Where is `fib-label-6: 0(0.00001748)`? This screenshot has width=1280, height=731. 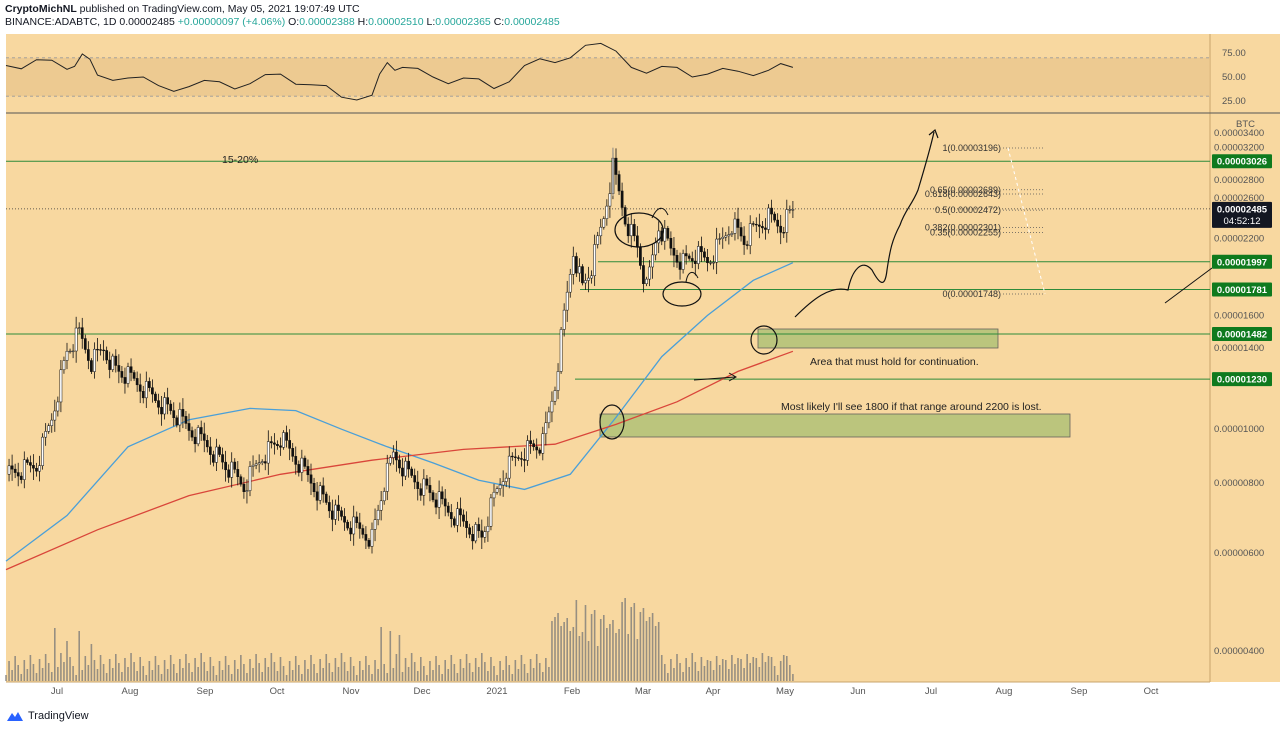
fib-label-6: 0(0.00001748) is located at coordinates (971, 294).